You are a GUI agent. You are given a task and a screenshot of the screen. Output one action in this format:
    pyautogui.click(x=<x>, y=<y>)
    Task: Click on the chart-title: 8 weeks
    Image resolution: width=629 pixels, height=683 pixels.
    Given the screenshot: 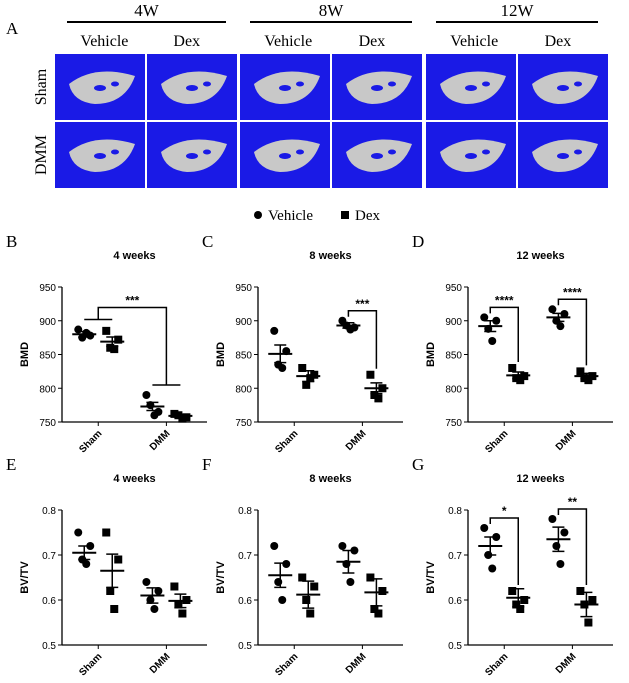 What is the action you would take?
    pyautogui.click(x=330, y=479)
    